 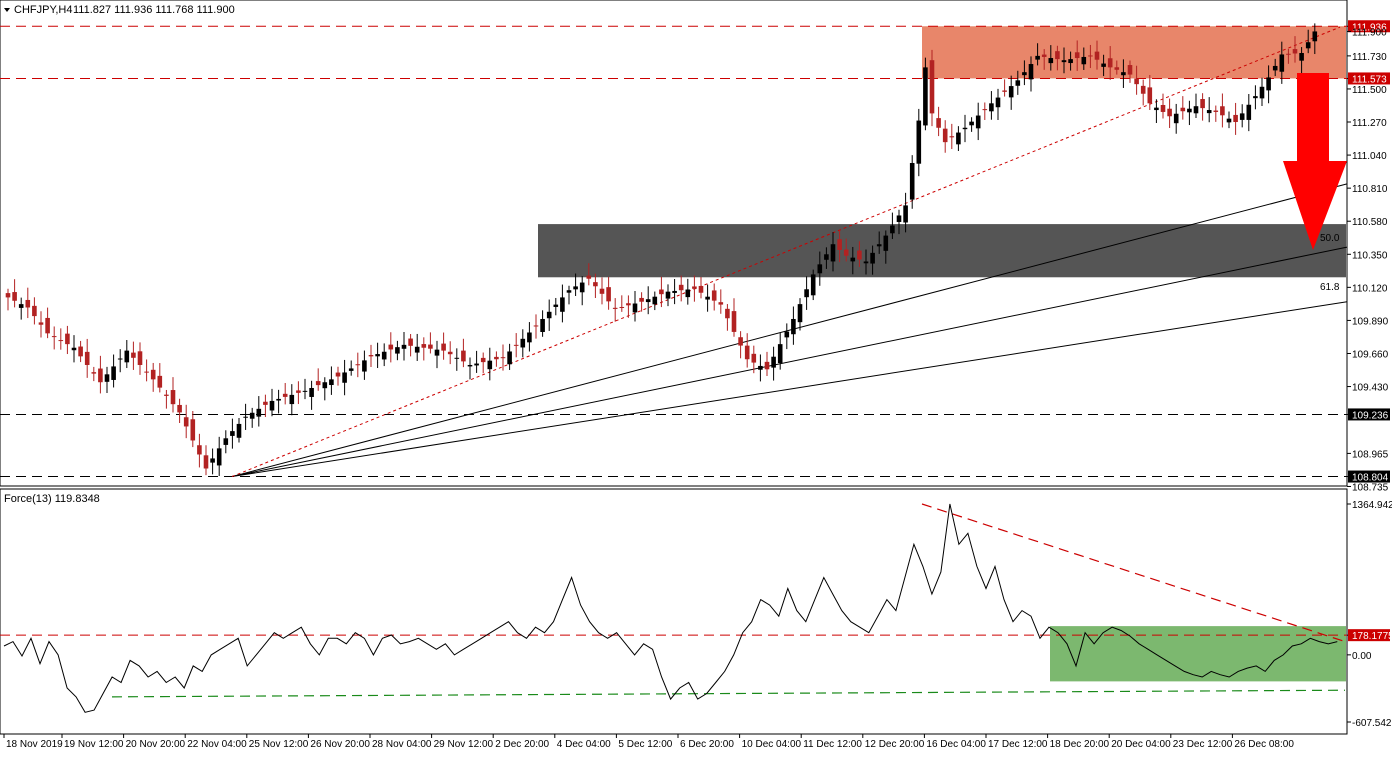 What do you see at coordinates (728, 693) in the screenshot?
I see `force-trend-up` at bounding box center [728, 693].